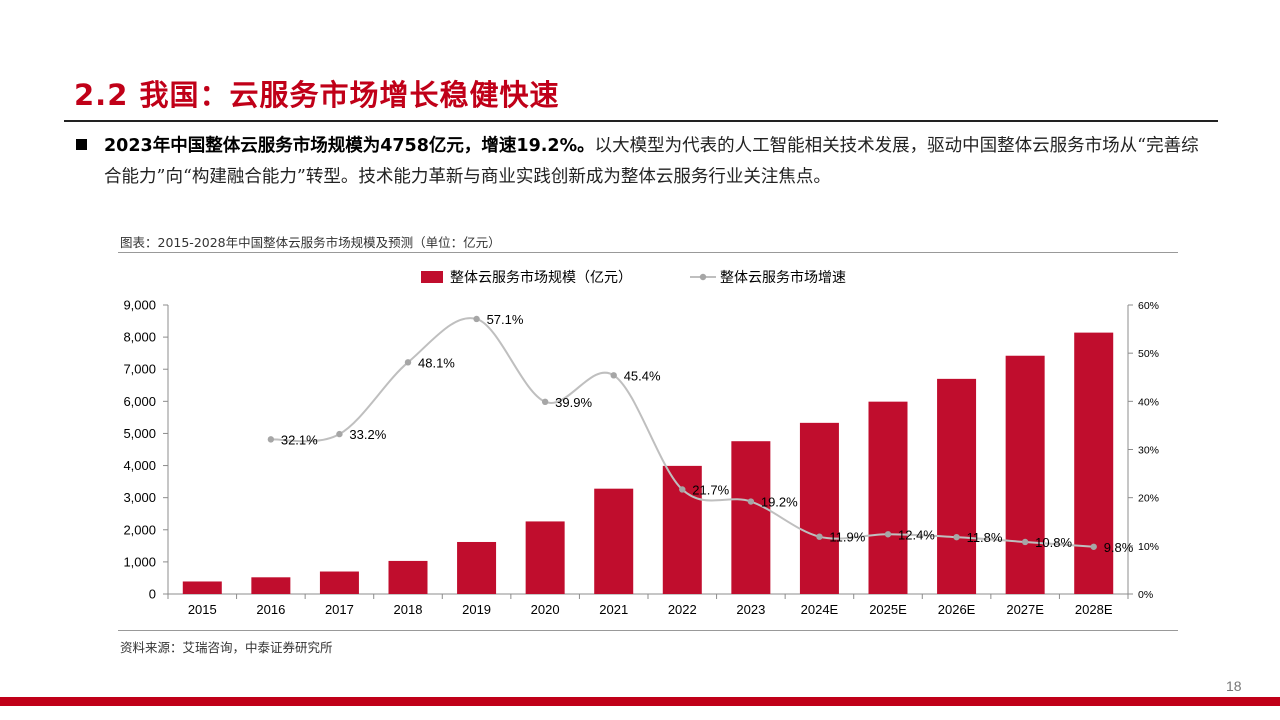 The image size is (1280, 720). What do you see at coordinates (139, 433) in the screenshot?
I see `y-tick-label: 5,000` at bounding box center [139, 433].